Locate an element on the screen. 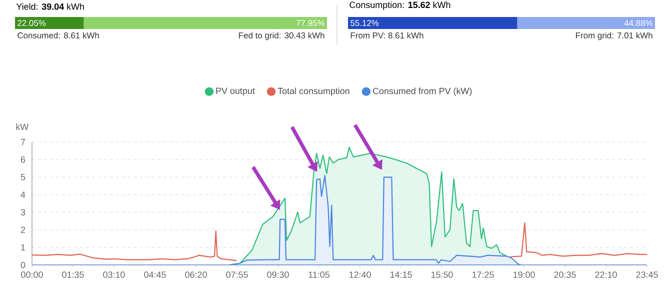 This screenshot has width=670, height=294. y-tick-label: 0 is located at coordinates (23, 265).